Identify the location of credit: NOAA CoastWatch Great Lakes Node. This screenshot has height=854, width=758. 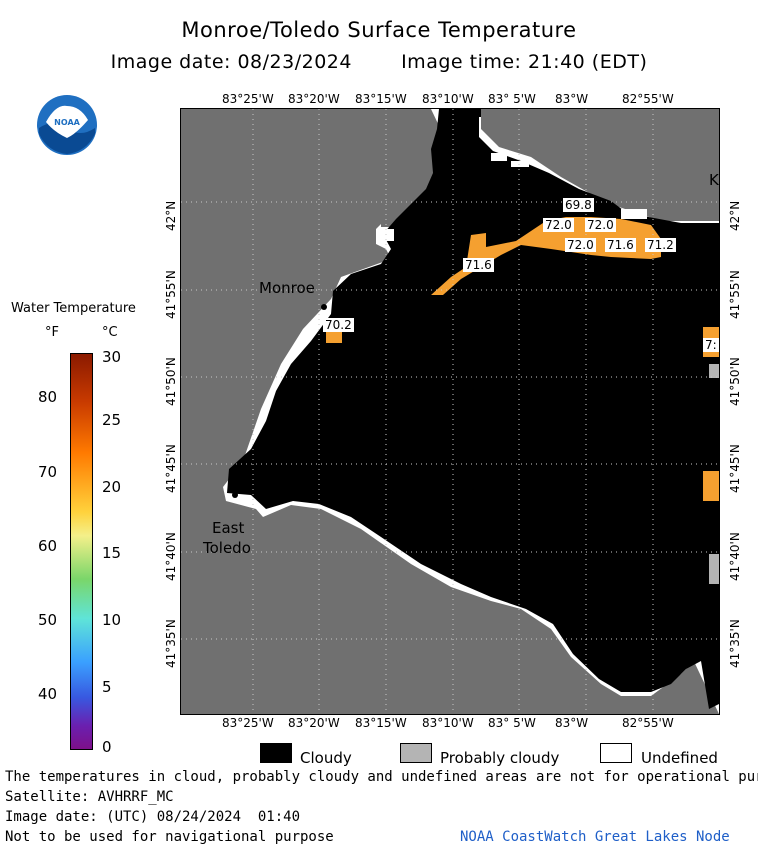
(595, 837).